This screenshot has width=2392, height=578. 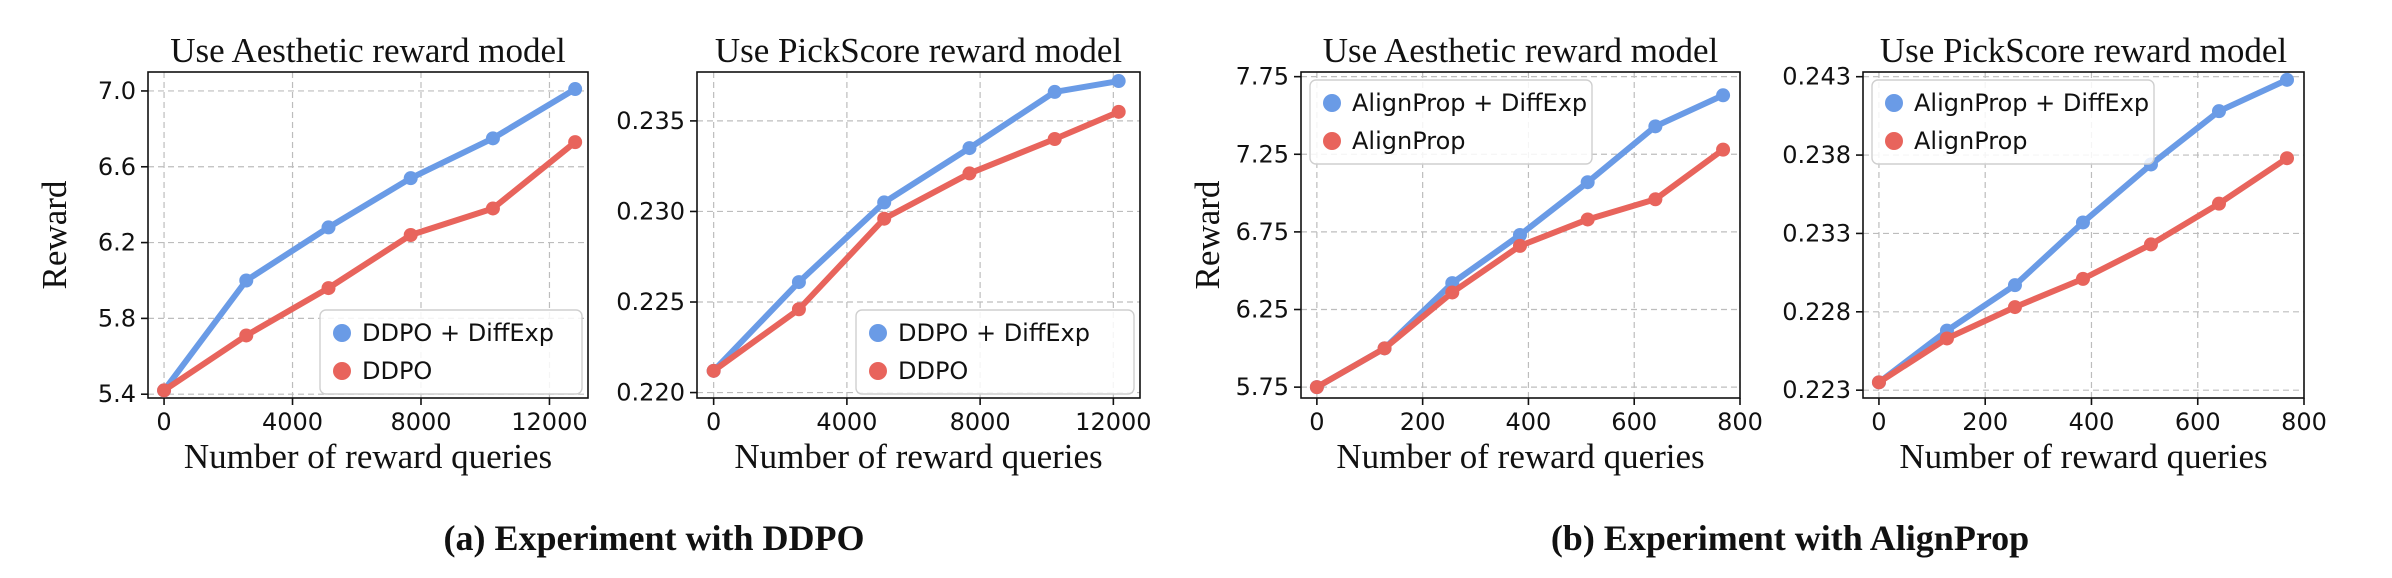 What do you see at coordinates (292, 422) in the screenshot?
I see `x-tick-label: 4000` at bounding box center [292, 422].